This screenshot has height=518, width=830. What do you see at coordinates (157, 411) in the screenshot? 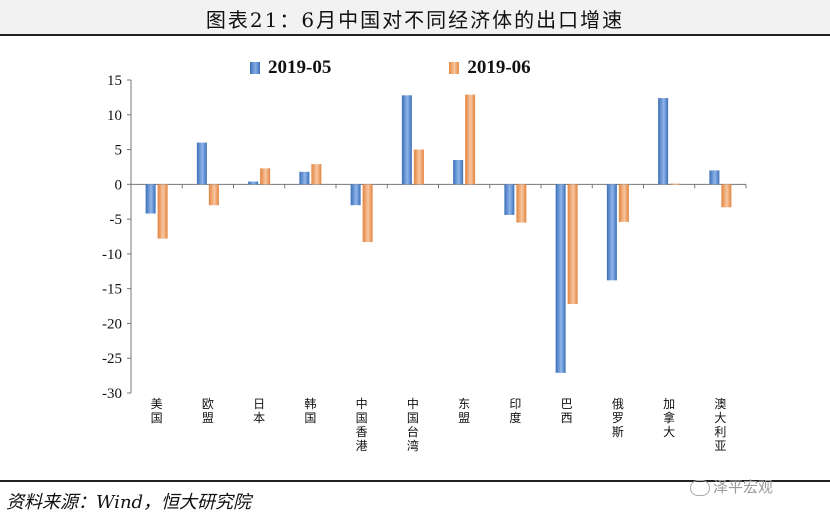
I see `x-tick-label: 美国` at bounding box center [157, 411].